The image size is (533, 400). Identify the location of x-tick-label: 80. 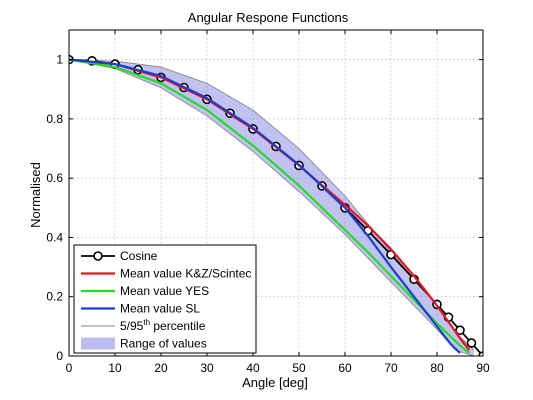
(437, 368).